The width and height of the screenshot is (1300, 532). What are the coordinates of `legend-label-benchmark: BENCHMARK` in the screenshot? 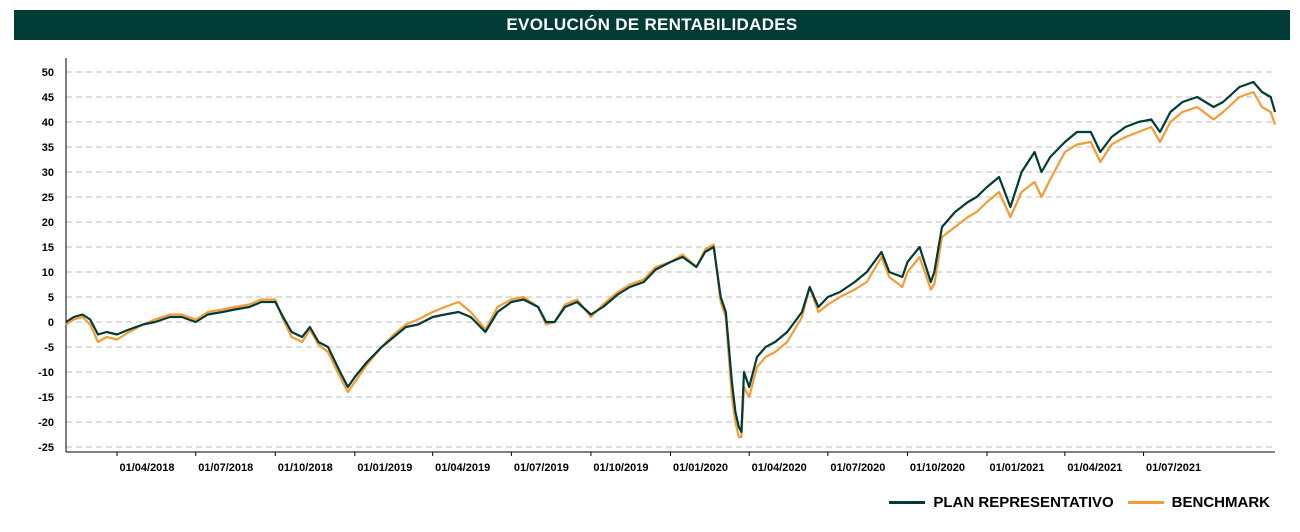 It's located at (1220, 502).